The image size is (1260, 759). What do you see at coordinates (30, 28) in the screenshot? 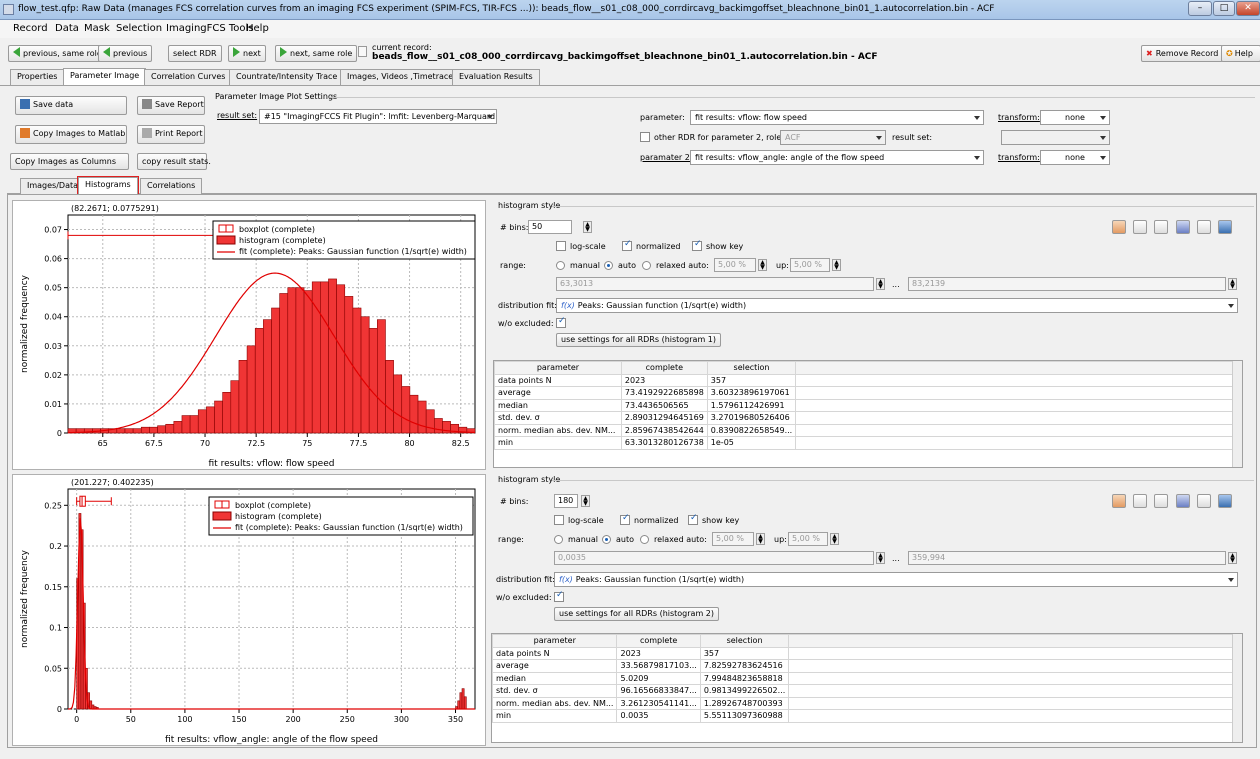
I see `menu-record: Record` at bounding box center [30, 28].